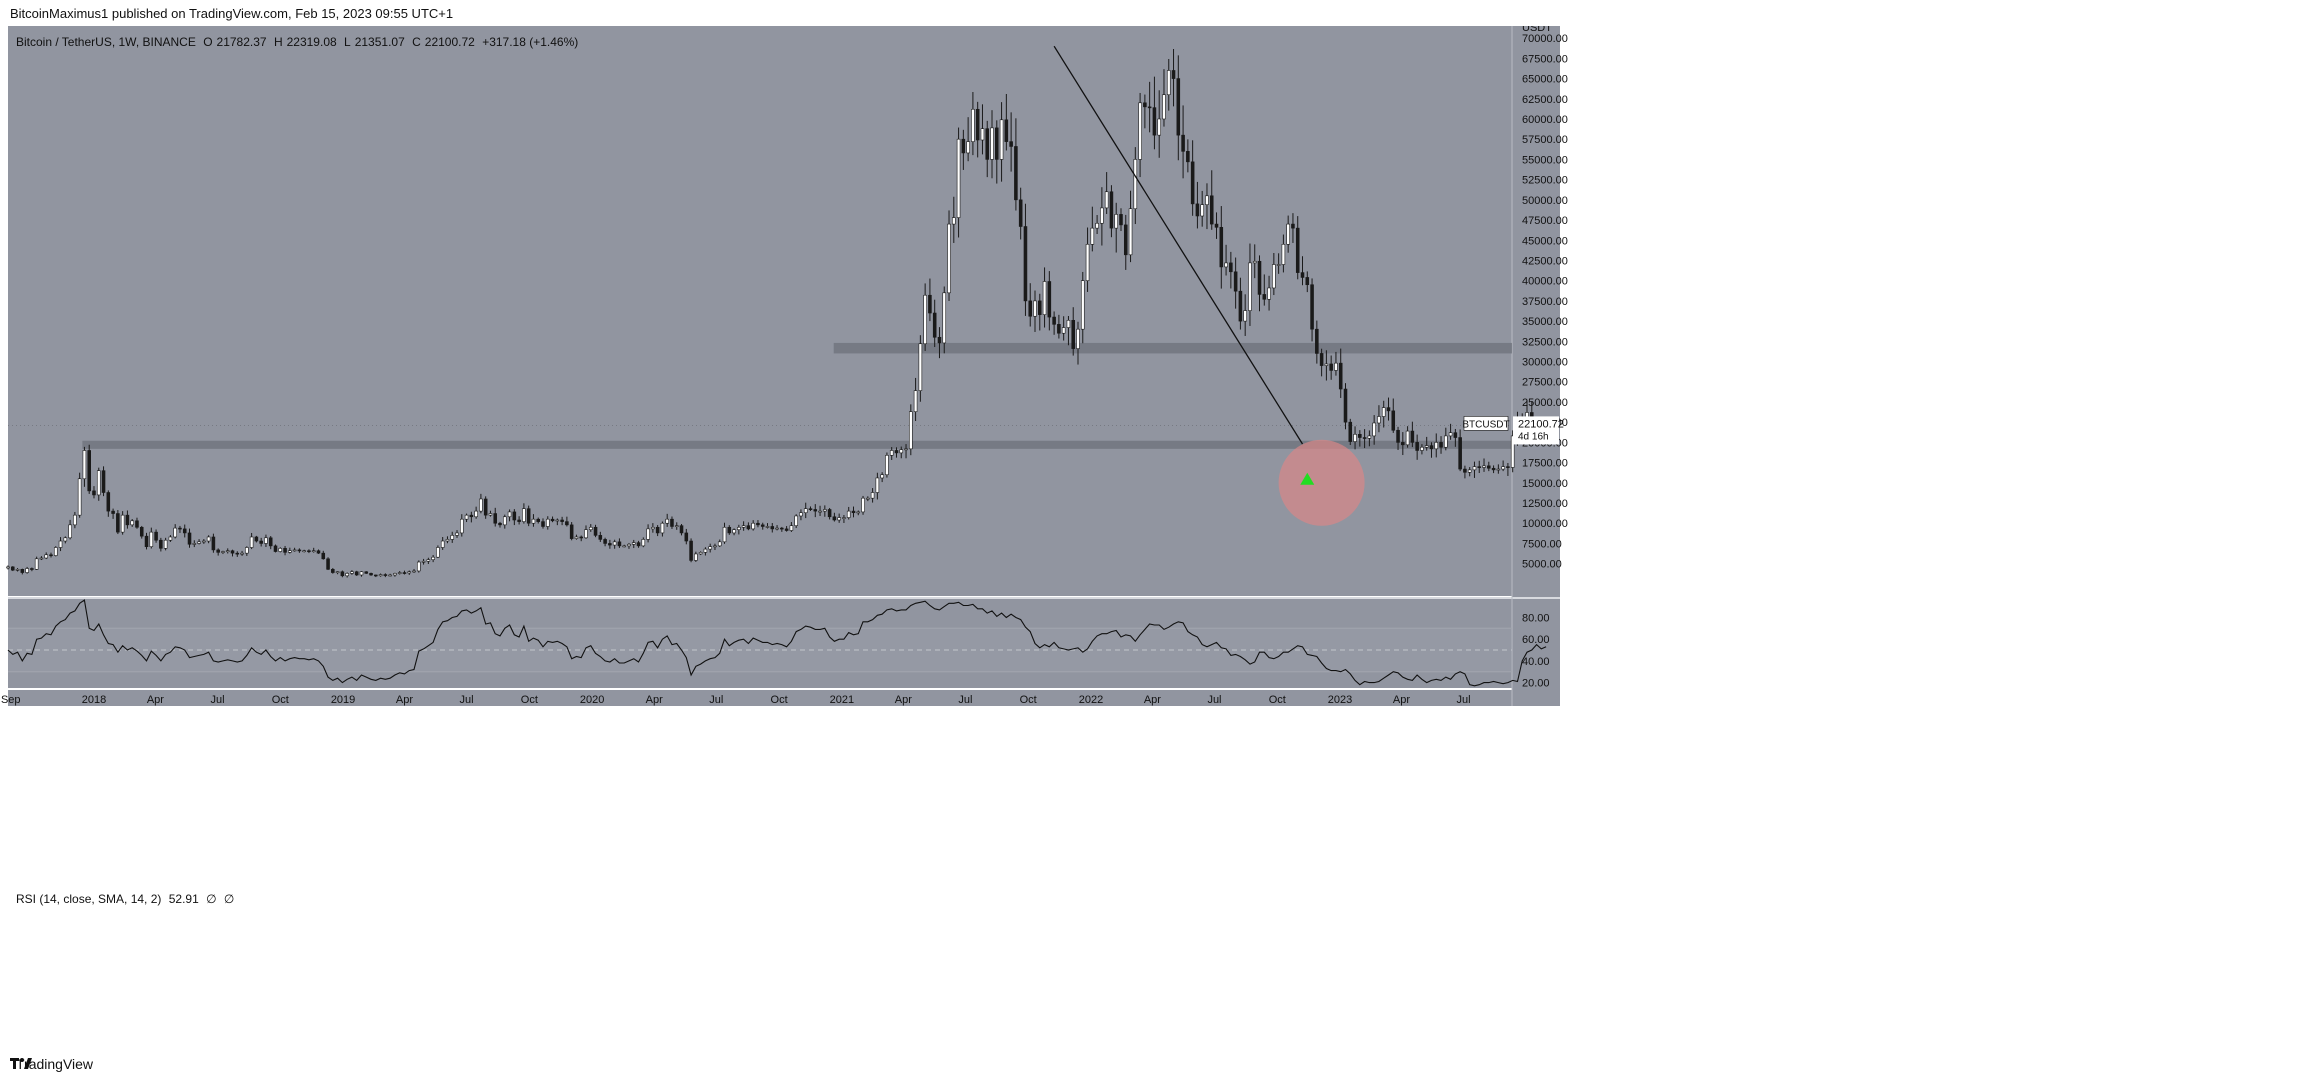 The image size is (2314, 1079). I want to click on descending-trendline, so click(1178, 245).